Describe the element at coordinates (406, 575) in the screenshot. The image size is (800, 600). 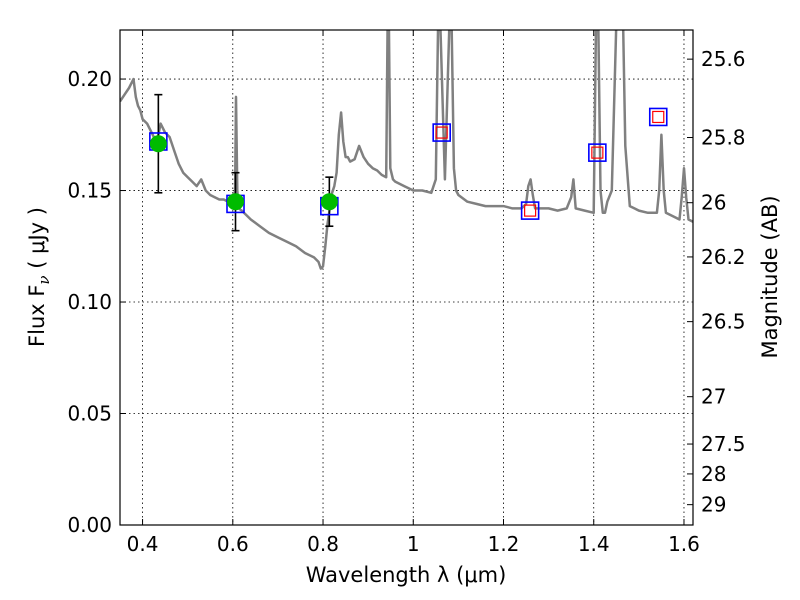
I see `x-axis-title: Wavelength λ (μm)` at that location.